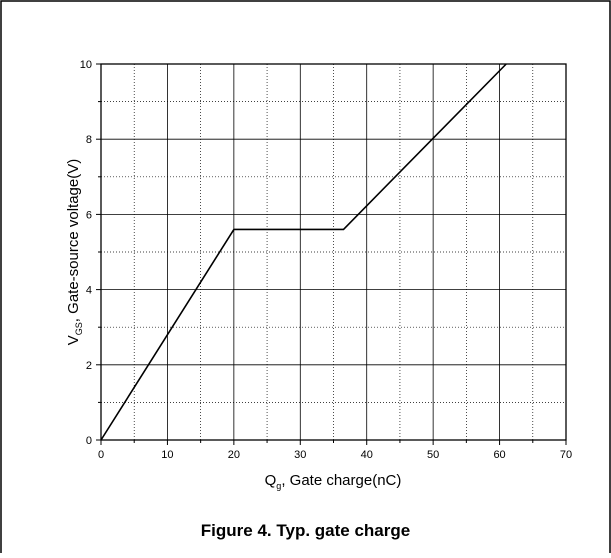 The height and width of the screenshot is (558, 611). I want to click on x-tick-label: 0, so click(101, 455).